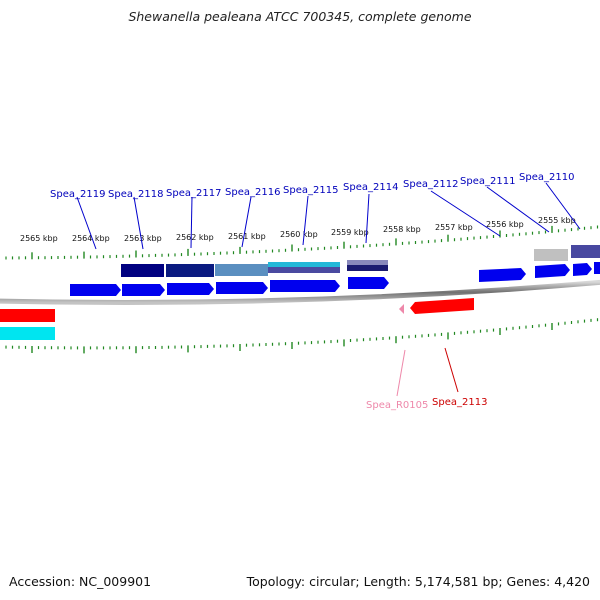 This screenshot has width=600, height=600. Describe the element at coordinates (247, 236) in the screenshot. I see `scale-label: 2561 kbp` at that location.